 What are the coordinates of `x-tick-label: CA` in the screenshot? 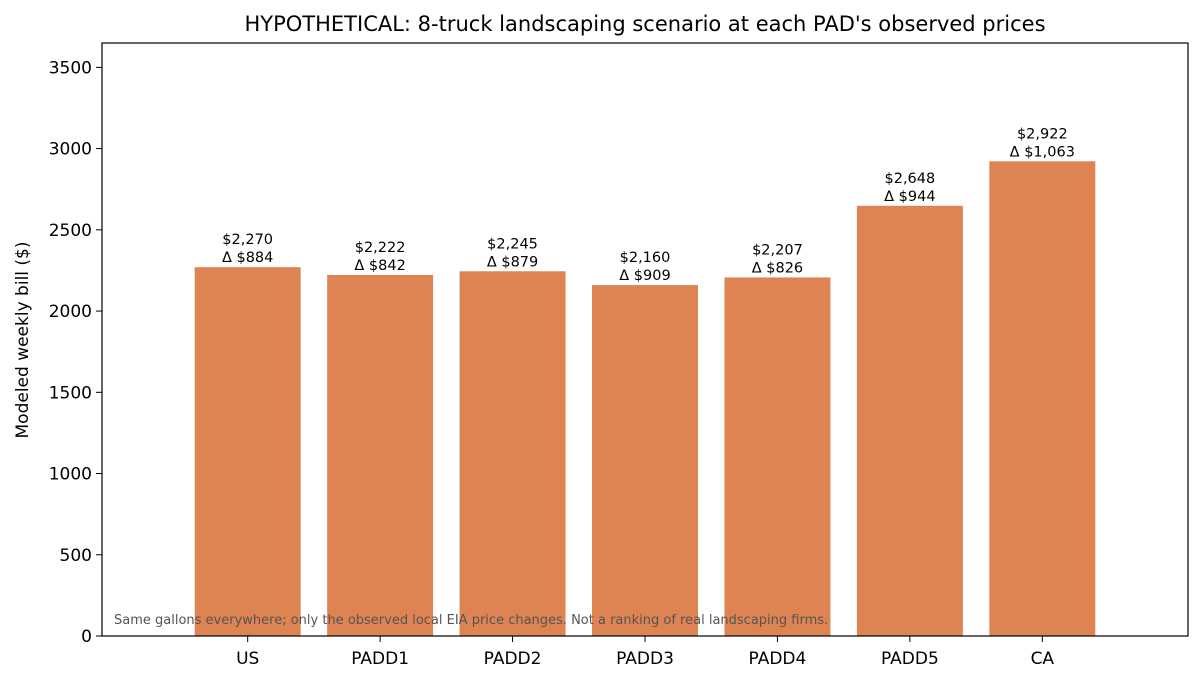 It's located at (1043, 659).